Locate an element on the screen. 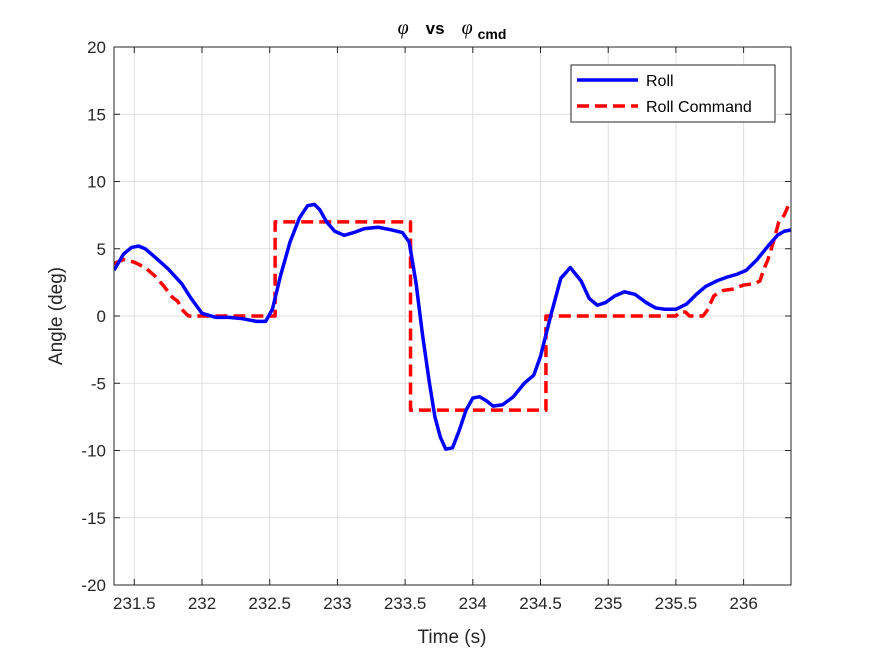  legend: Roll Roll Command is located at coordinates (673, 93).